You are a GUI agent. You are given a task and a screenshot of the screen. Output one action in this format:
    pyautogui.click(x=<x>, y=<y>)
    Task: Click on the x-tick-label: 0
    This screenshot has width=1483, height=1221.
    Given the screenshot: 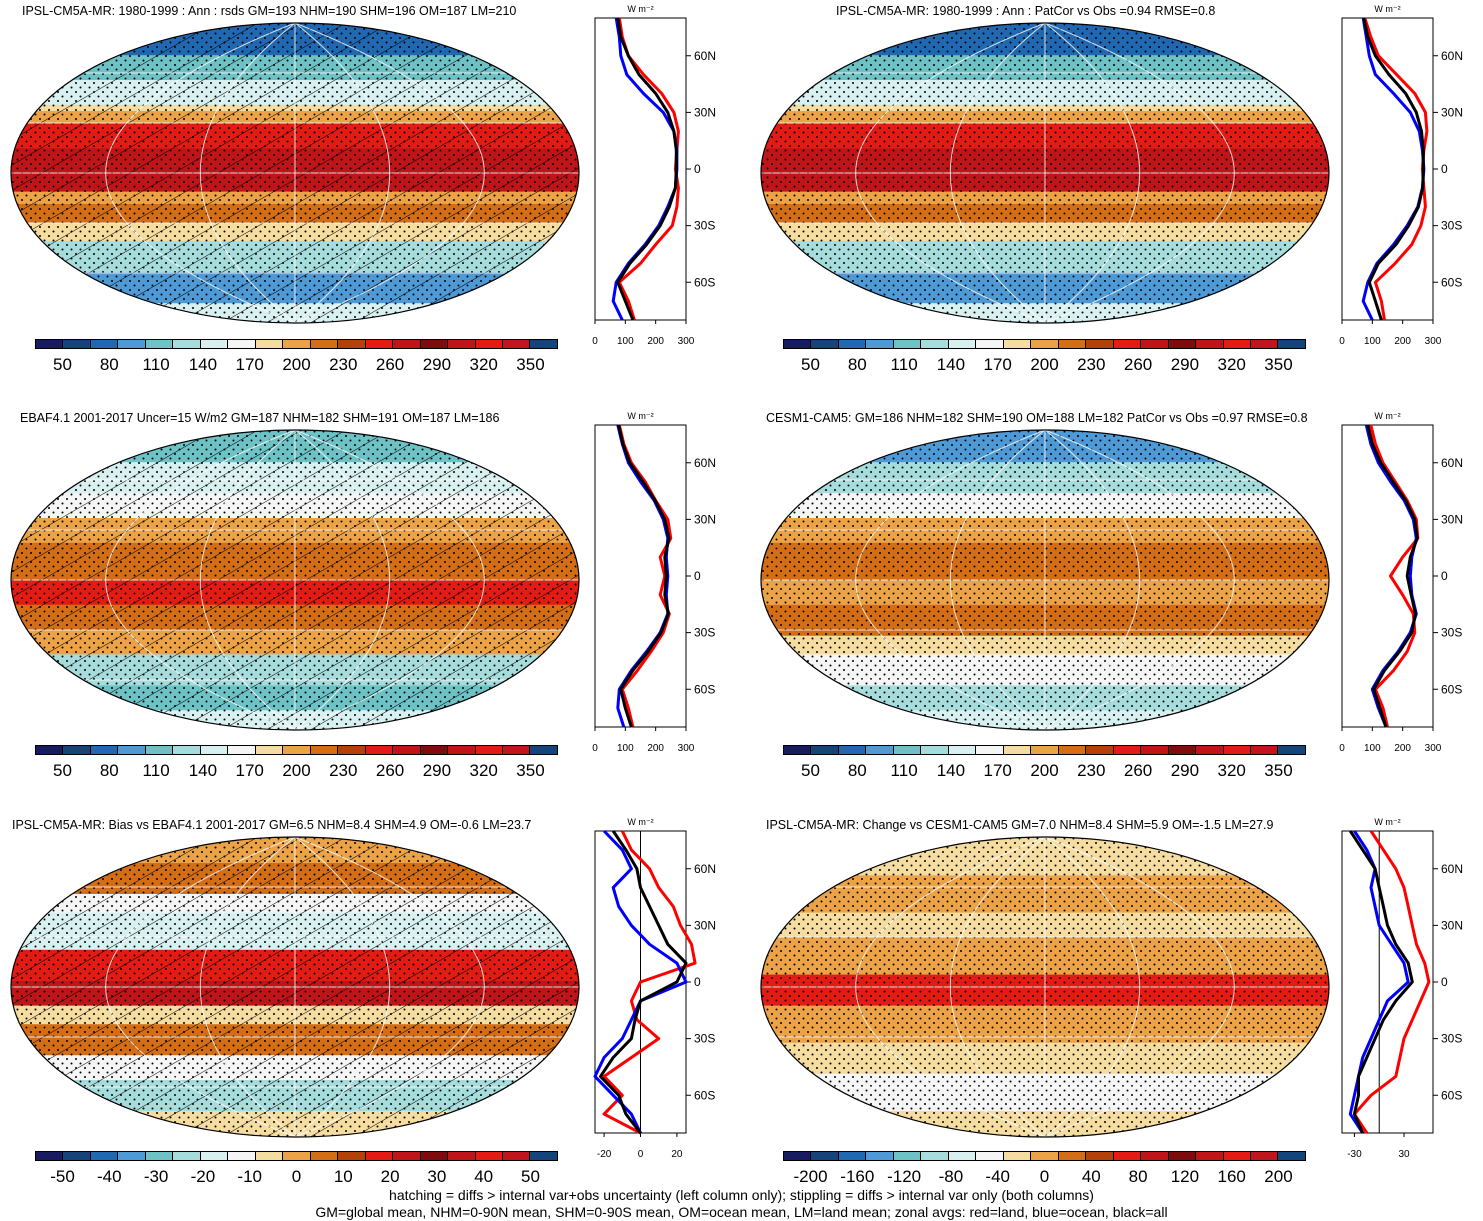 What is the action you would take?
    pyautogui.click(x=595, y=341)
    